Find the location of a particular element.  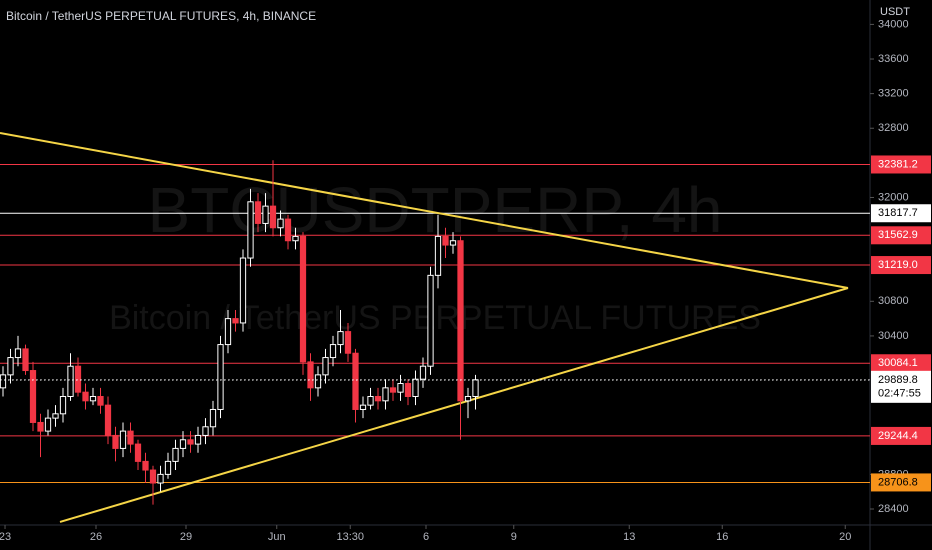

y-tick-label: 32000 is located at coordinates (893, 197).